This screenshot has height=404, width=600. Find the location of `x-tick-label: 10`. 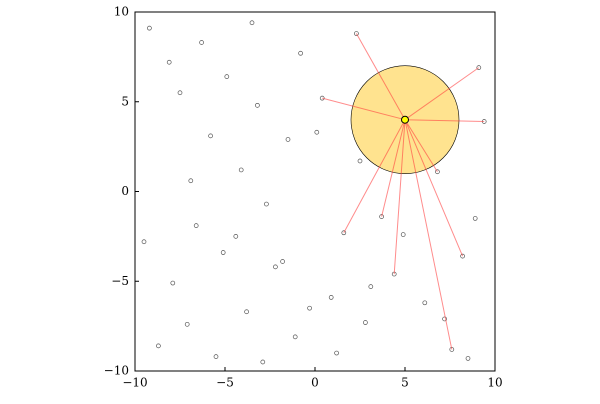

x-tick-label: 10 is located at coordinates (494, 383).